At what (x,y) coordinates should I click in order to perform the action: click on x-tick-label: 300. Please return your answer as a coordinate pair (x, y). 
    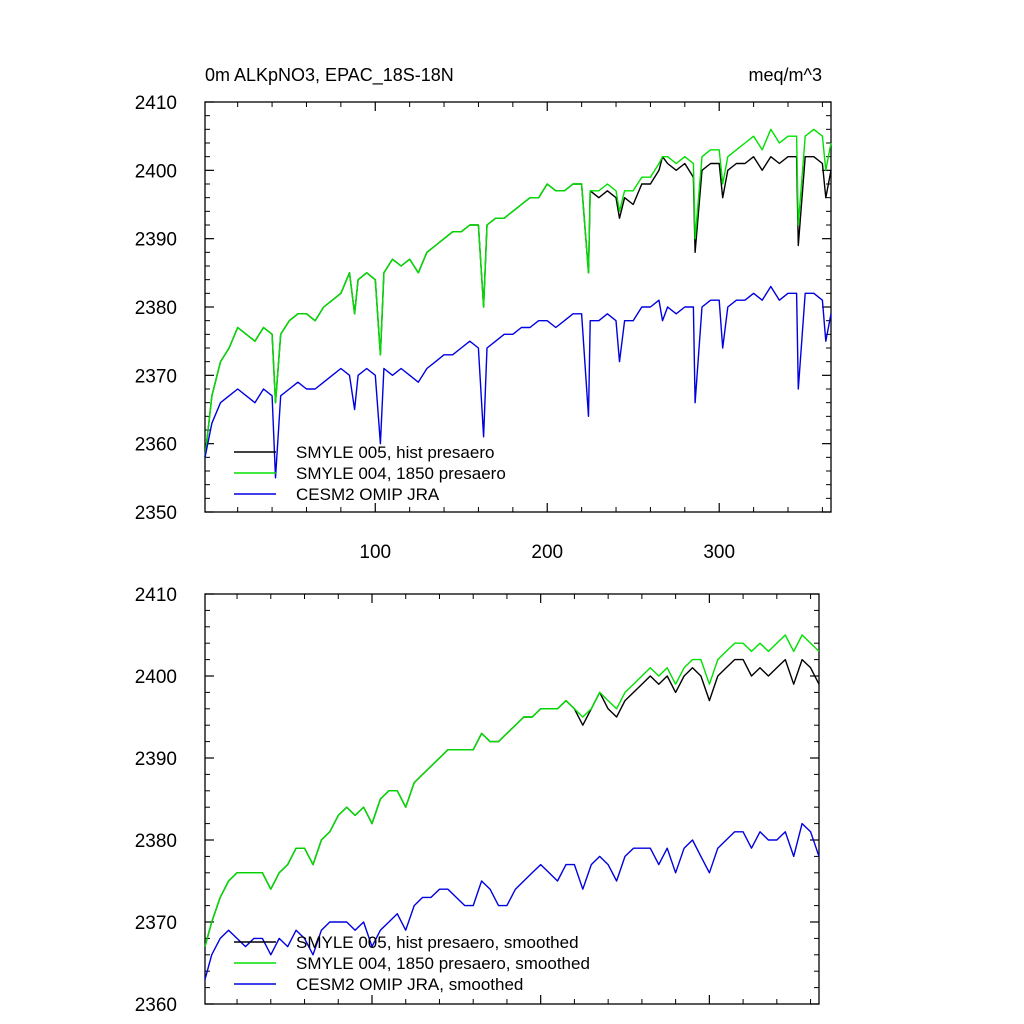
    Looking at the image, I should click on (719, 552).